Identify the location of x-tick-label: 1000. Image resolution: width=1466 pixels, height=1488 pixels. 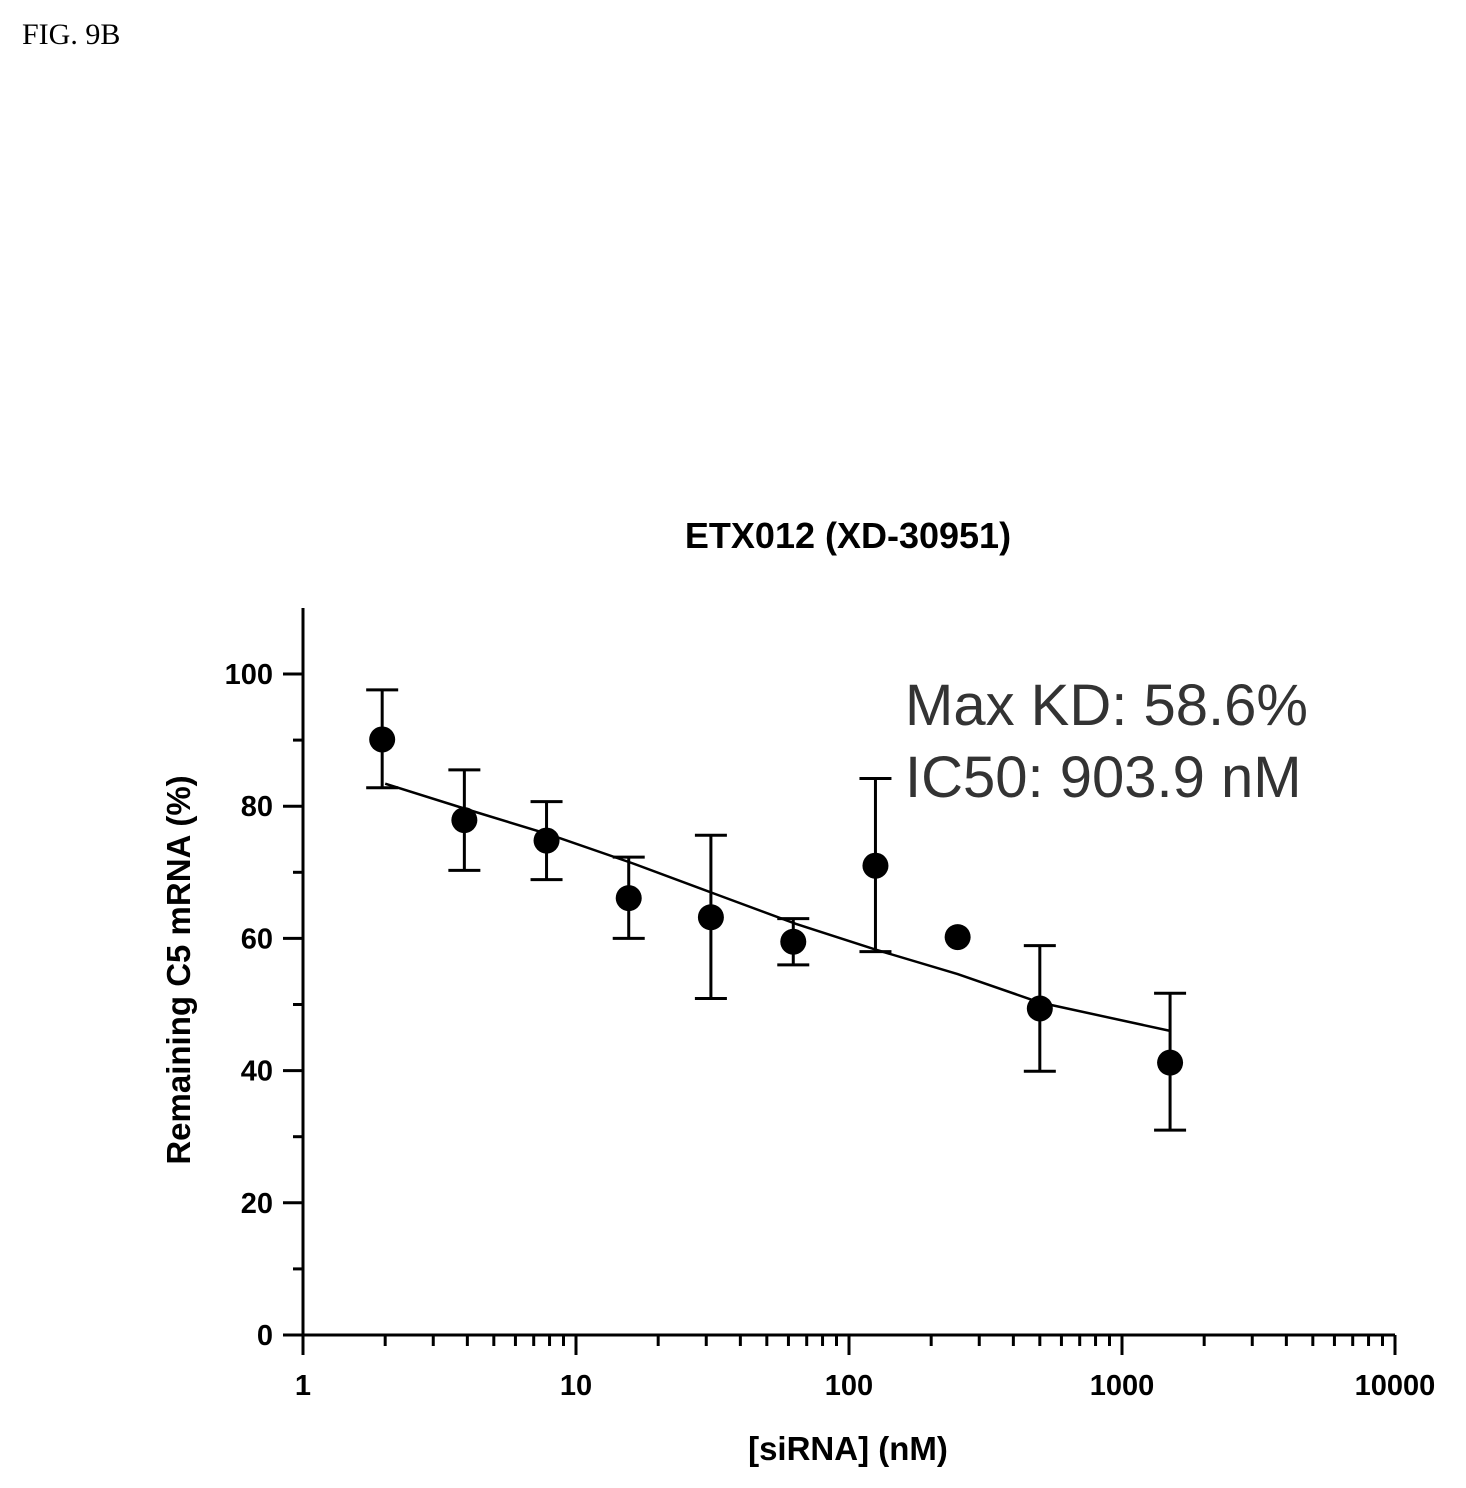
(1122, 1386).